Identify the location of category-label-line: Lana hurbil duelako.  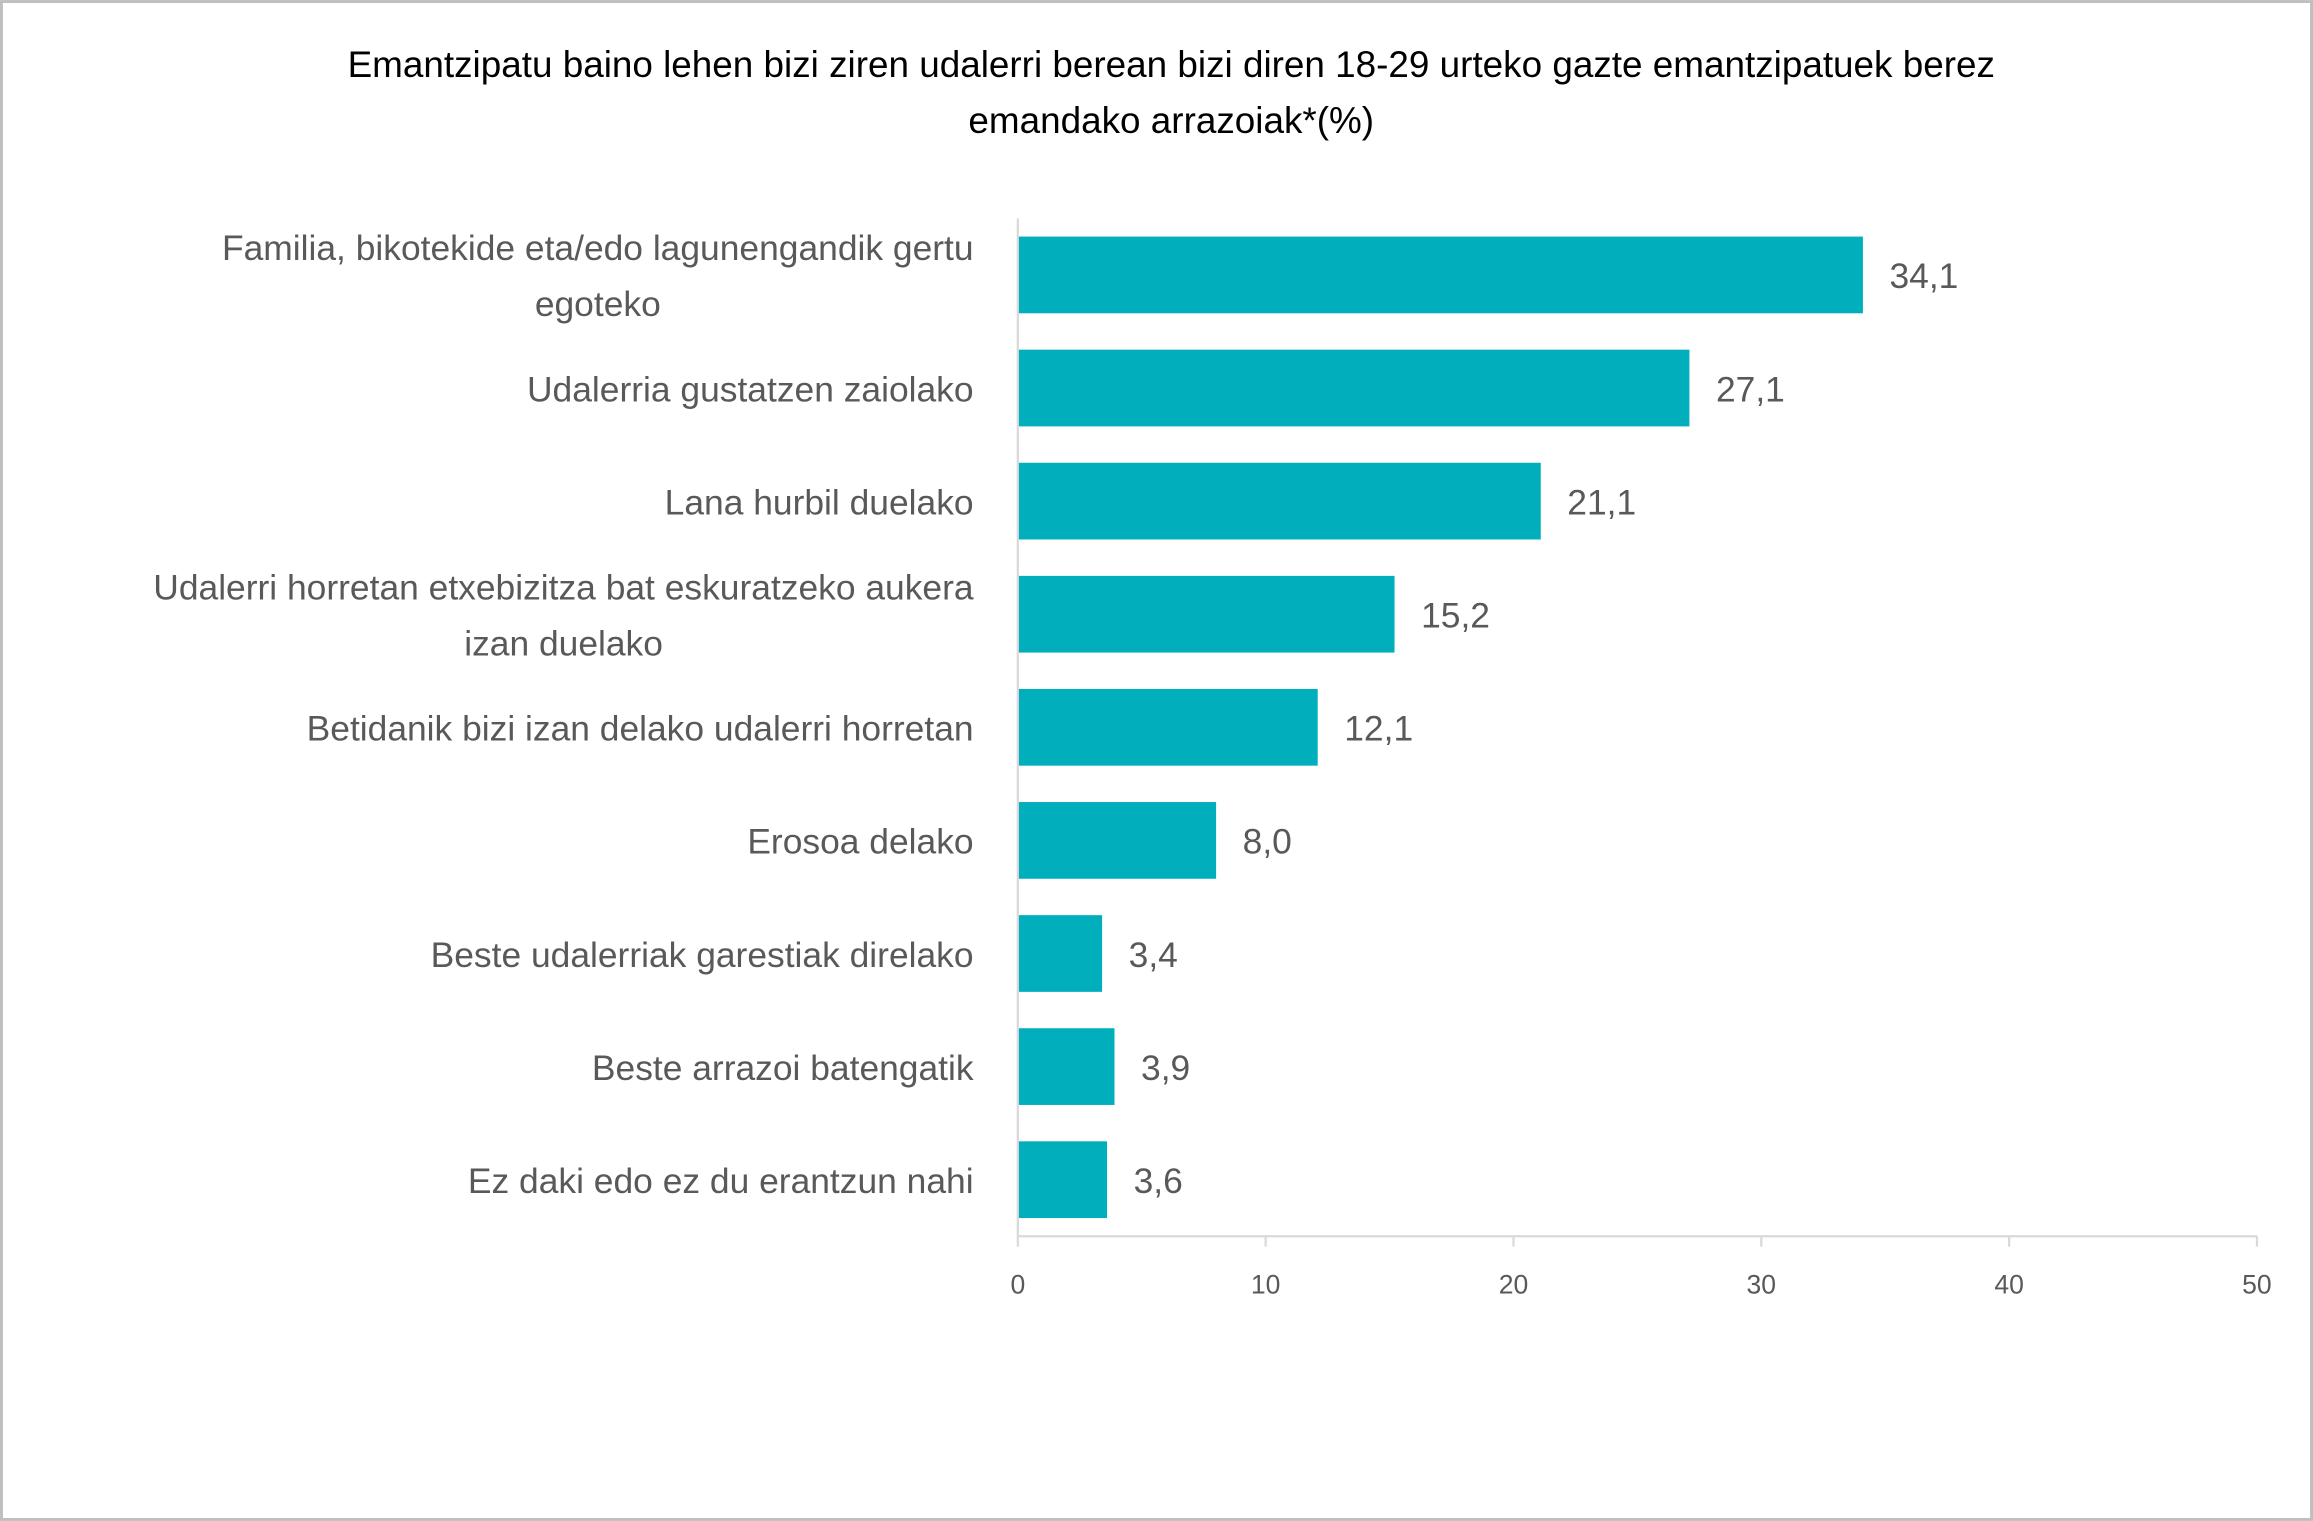
(819, 502).